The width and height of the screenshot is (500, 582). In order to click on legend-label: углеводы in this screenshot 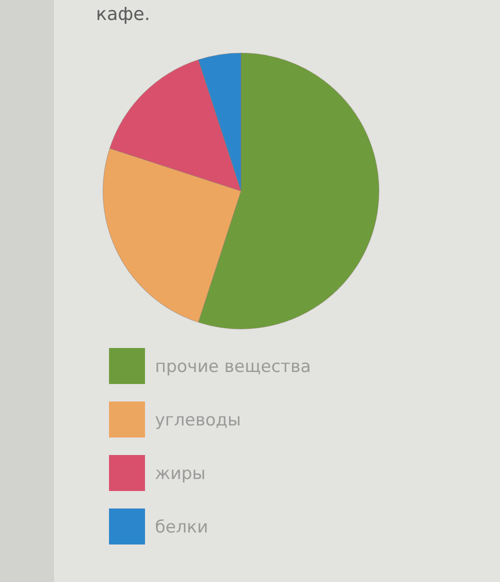, I will do `click(198, 420)`.